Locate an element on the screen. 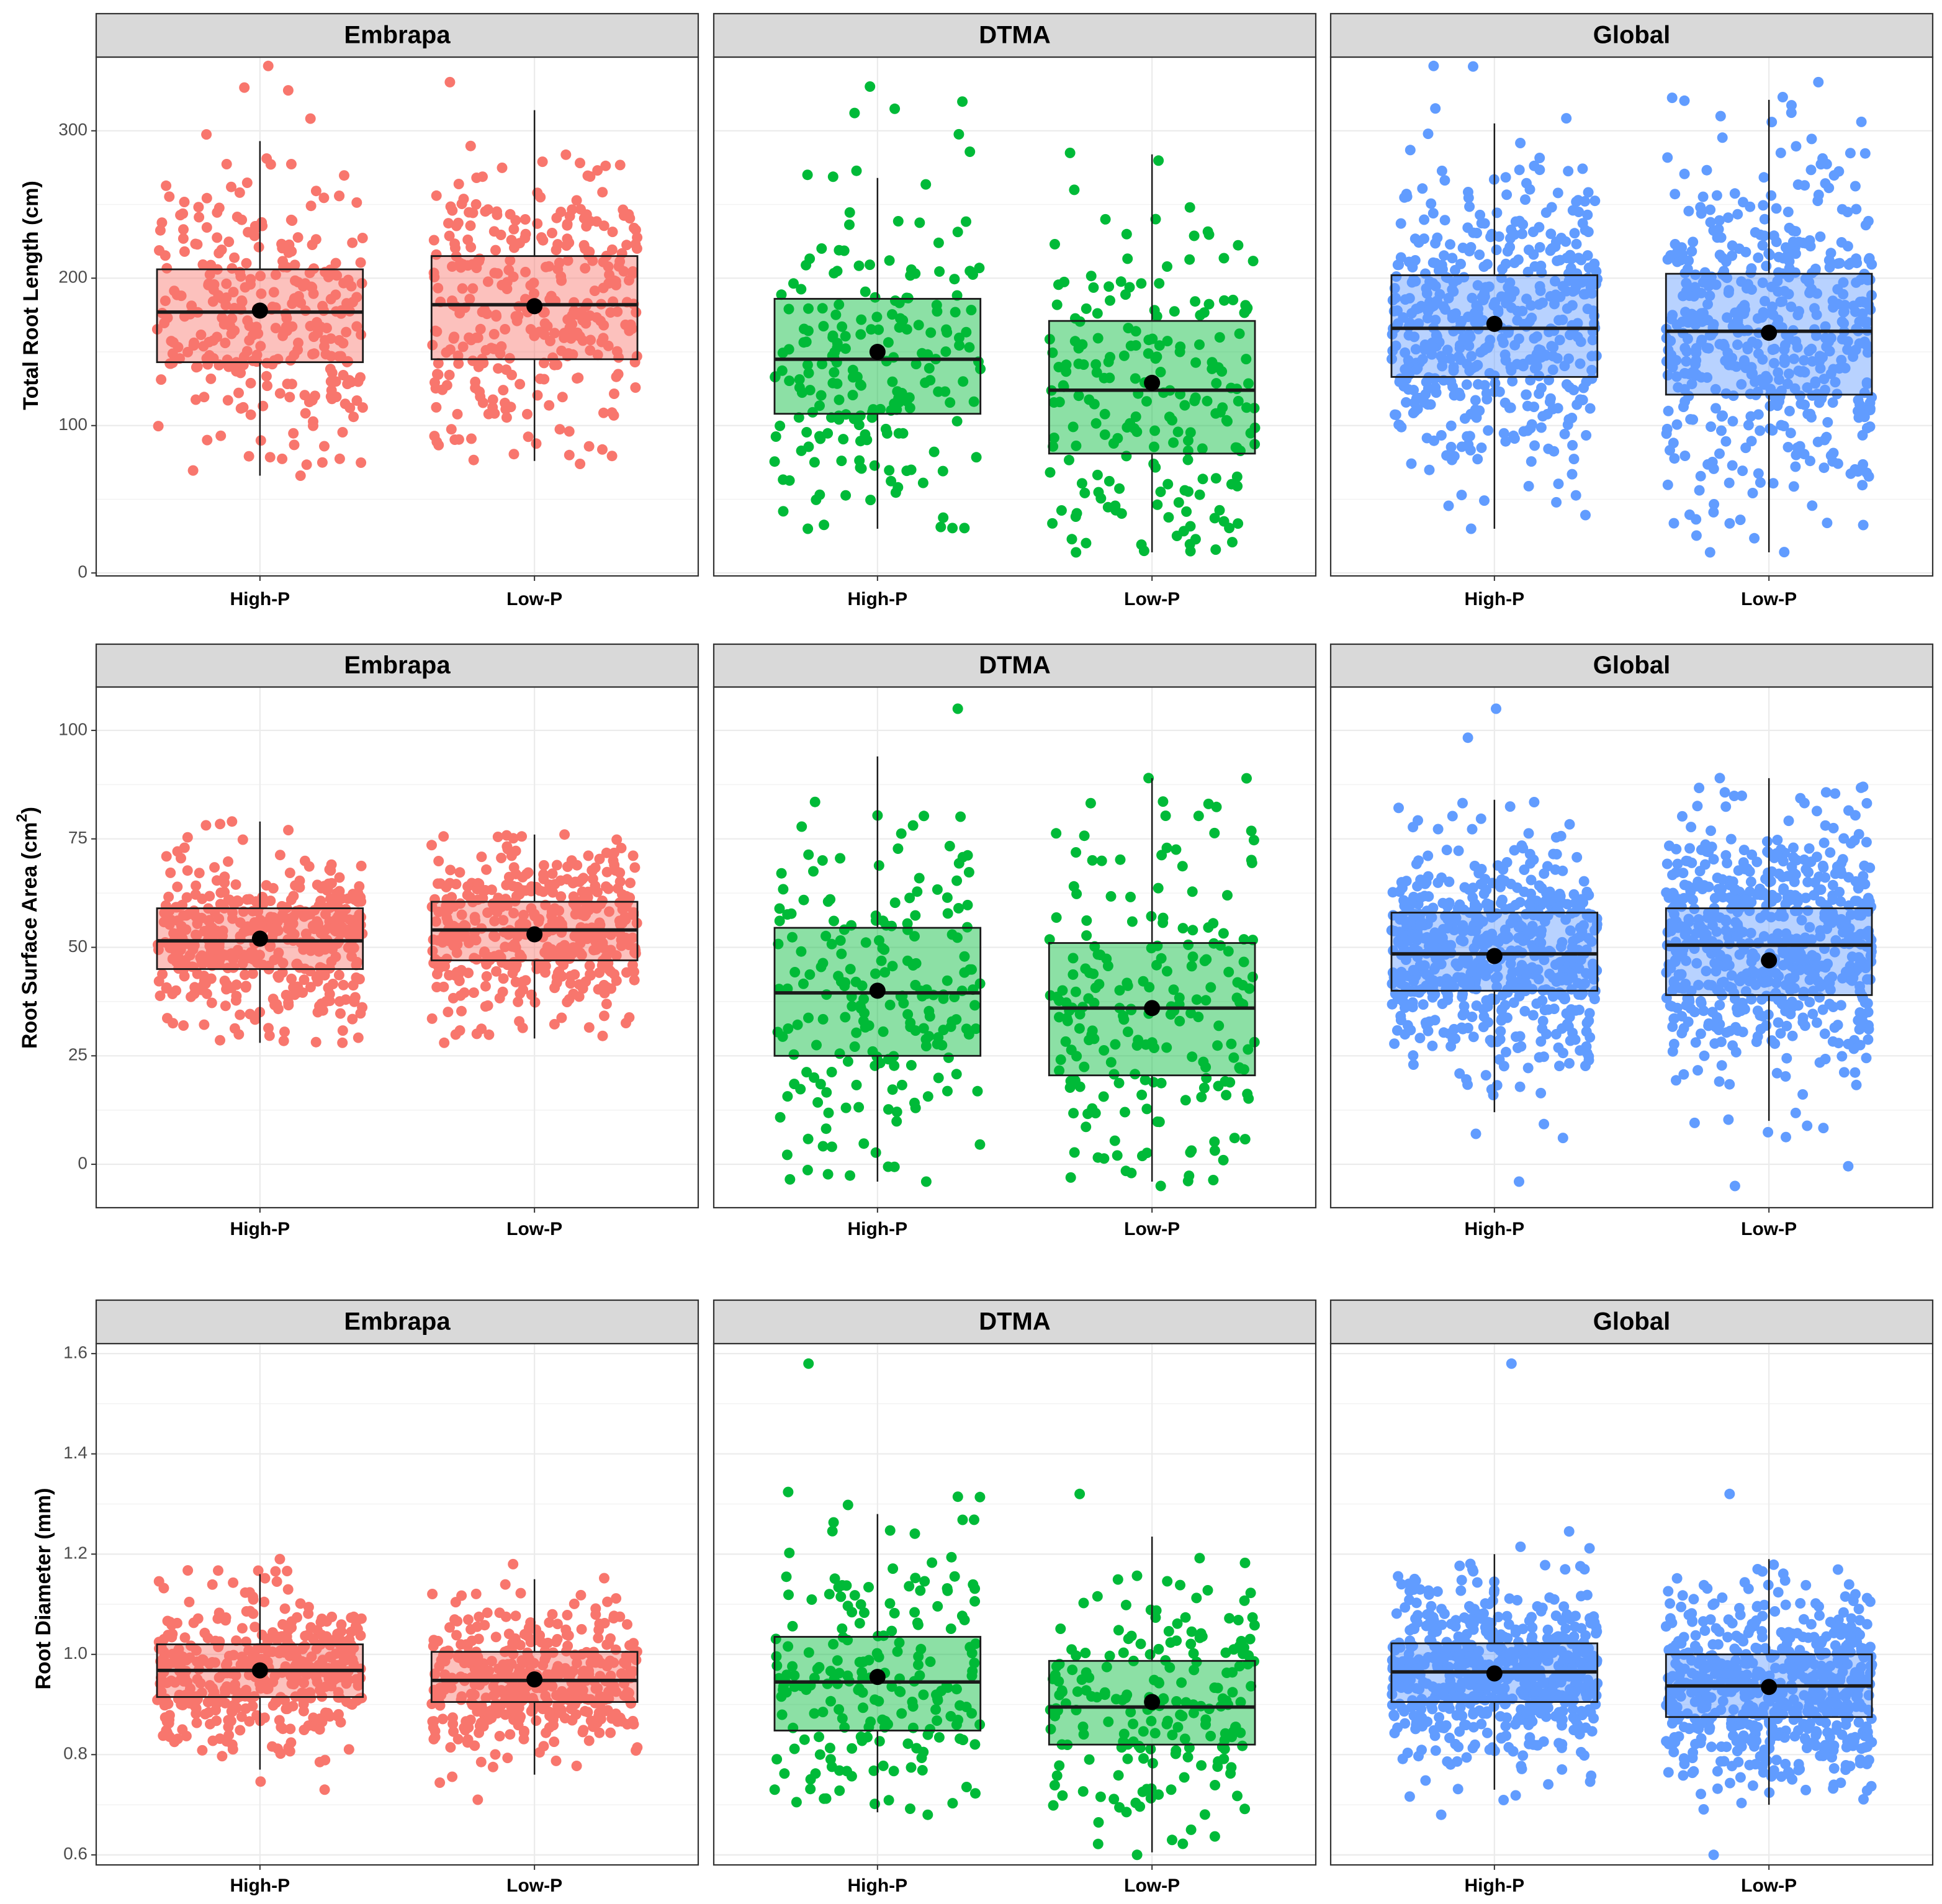 Image resolution: width=1942 pixels, height=1904 pixels. strip-label: Embrapa is located at coordinates (397, 665).